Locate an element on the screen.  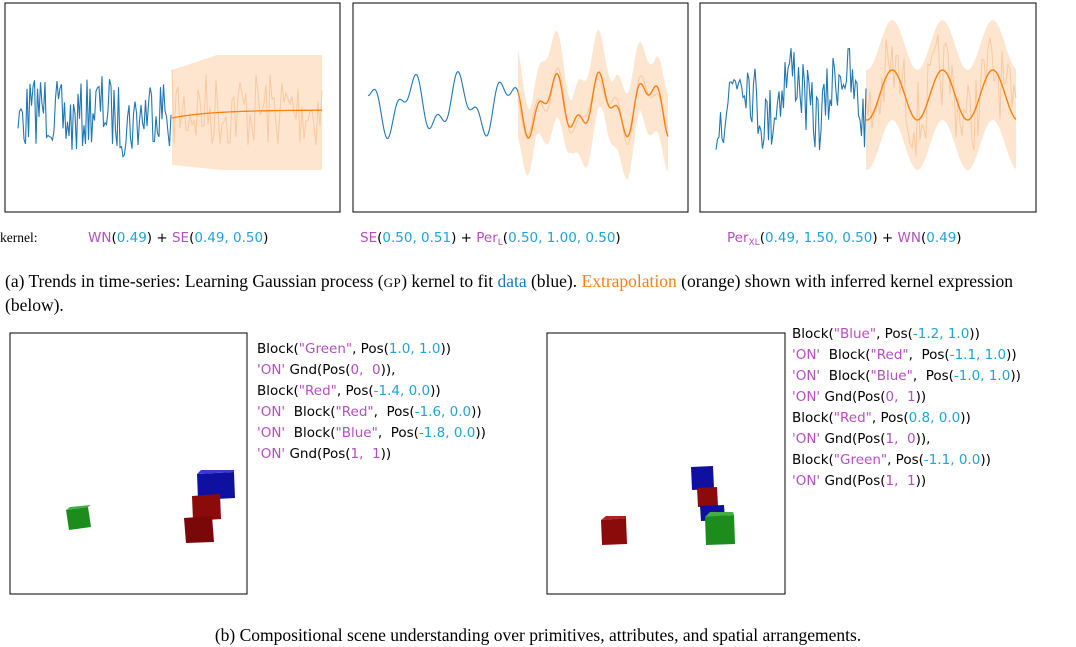
text-part: 1, 0 is located at coordinates (900, 439).